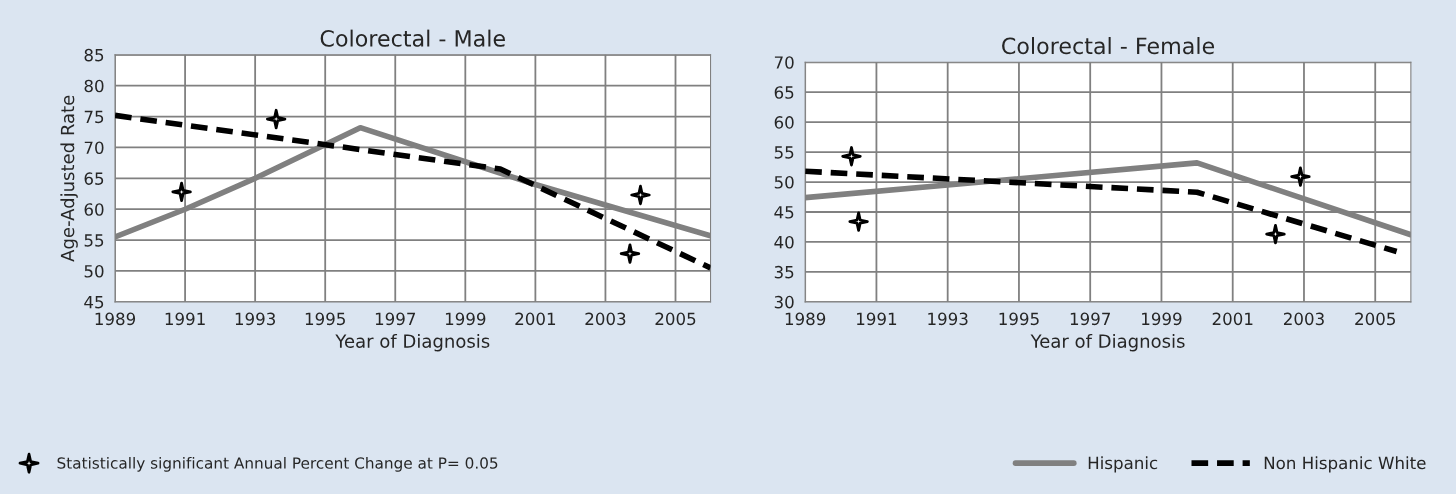 The image size is (1456, 494). Describe the element at coordinates (784, 242) in the screenshot. I see `y-tick-label: 40` at that location.